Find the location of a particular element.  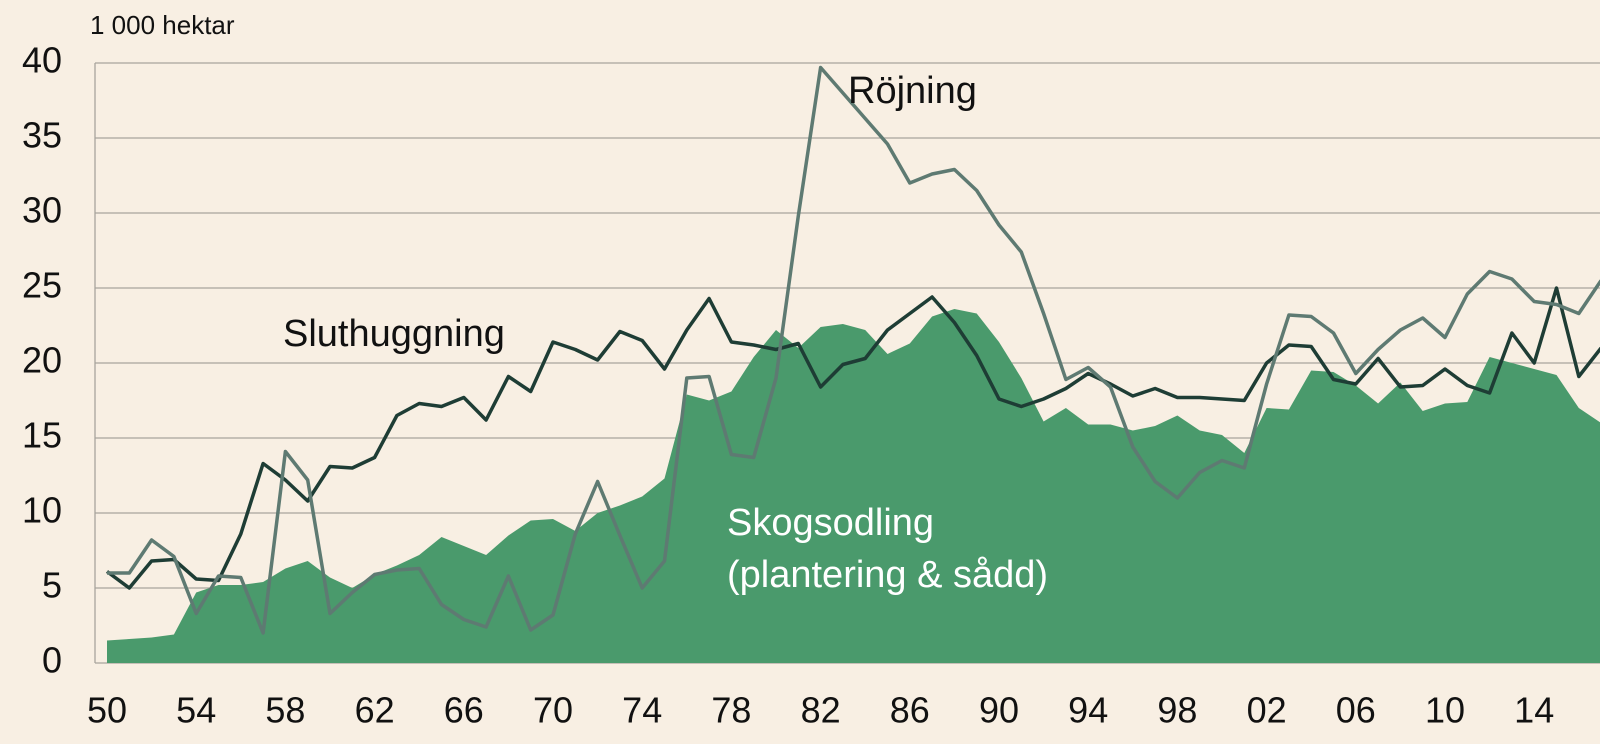

x-tick-label: 58 is located at coordinates (285, 710).